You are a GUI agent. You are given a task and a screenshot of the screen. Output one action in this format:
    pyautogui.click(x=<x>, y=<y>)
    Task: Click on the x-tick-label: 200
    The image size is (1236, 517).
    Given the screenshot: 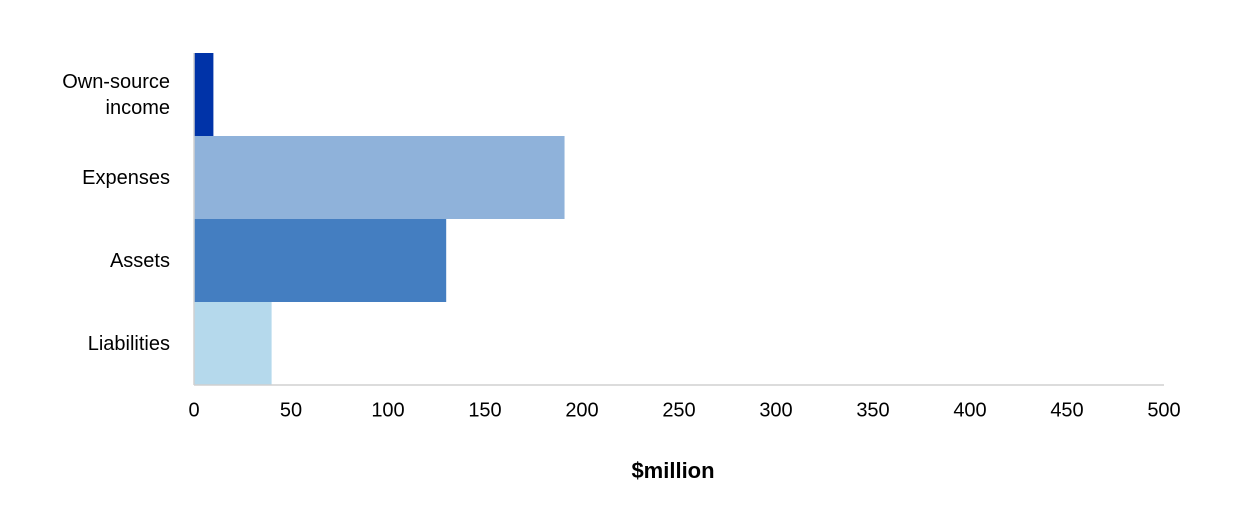 What is the action you would take?
    pyautogui.click(x=581, y=410)
    